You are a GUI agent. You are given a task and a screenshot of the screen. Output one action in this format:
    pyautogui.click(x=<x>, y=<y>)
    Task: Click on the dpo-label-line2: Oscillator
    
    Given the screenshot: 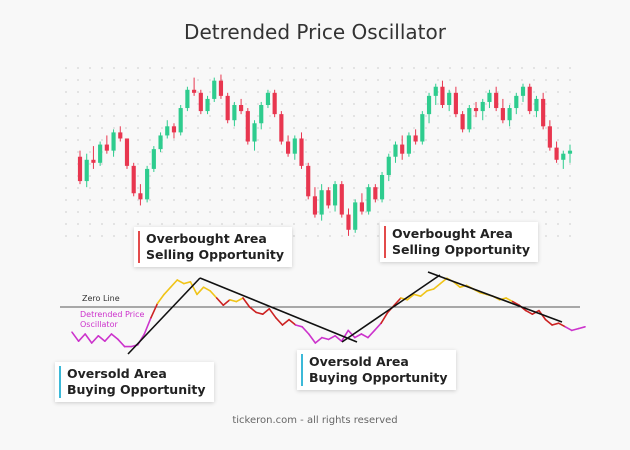 What is the action you would take?
    pyautogui.click(x=99, y=324)
    